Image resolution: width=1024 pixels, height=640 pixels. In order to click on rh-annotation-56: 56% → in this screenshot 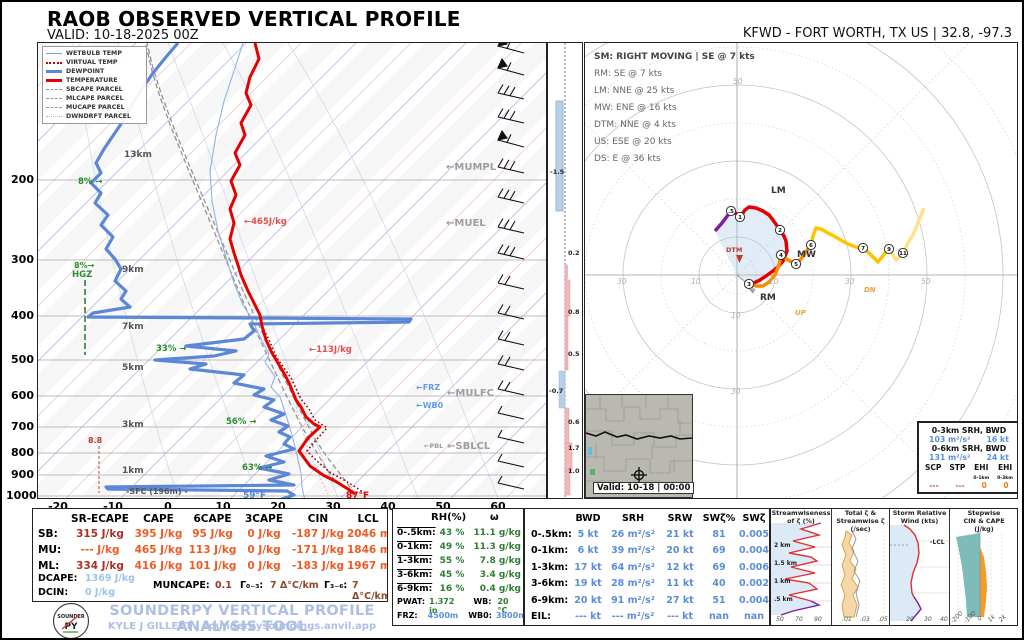, I will do `click(241, 422)`.